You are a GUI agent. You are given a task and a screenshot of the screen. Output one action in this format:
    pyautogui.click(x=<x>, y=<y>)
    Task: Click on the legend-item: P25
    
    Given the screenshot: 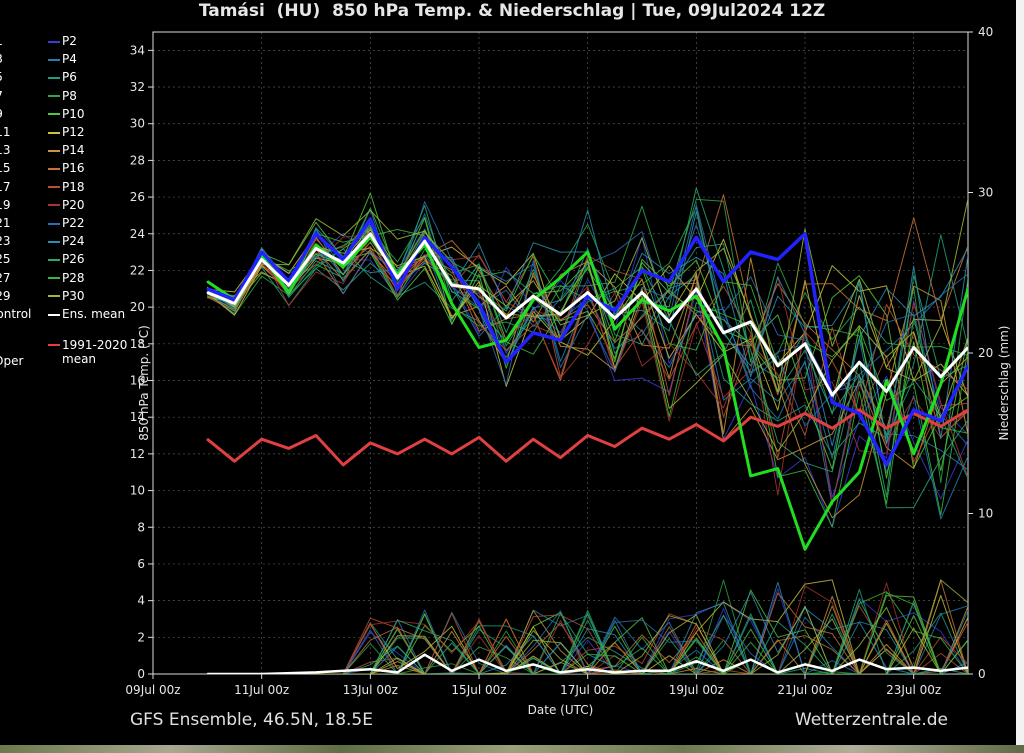 What is the action you would take?
    pyautogui.click(x=5, y=259)
    